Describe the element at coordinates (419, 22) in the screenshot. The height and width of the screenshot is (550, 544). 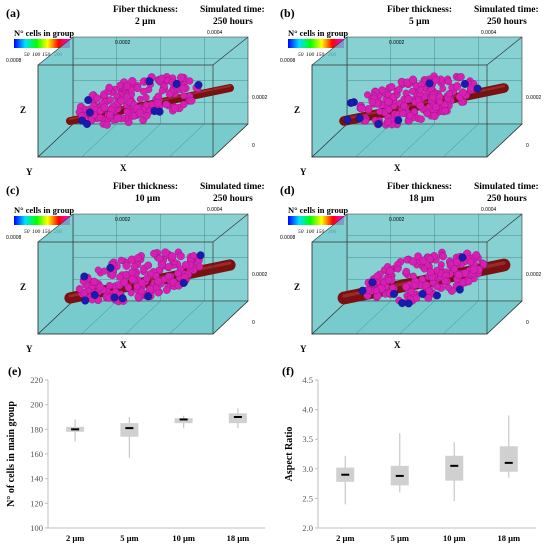
I see `fiber-thickness-value: 5 µm` at that location.